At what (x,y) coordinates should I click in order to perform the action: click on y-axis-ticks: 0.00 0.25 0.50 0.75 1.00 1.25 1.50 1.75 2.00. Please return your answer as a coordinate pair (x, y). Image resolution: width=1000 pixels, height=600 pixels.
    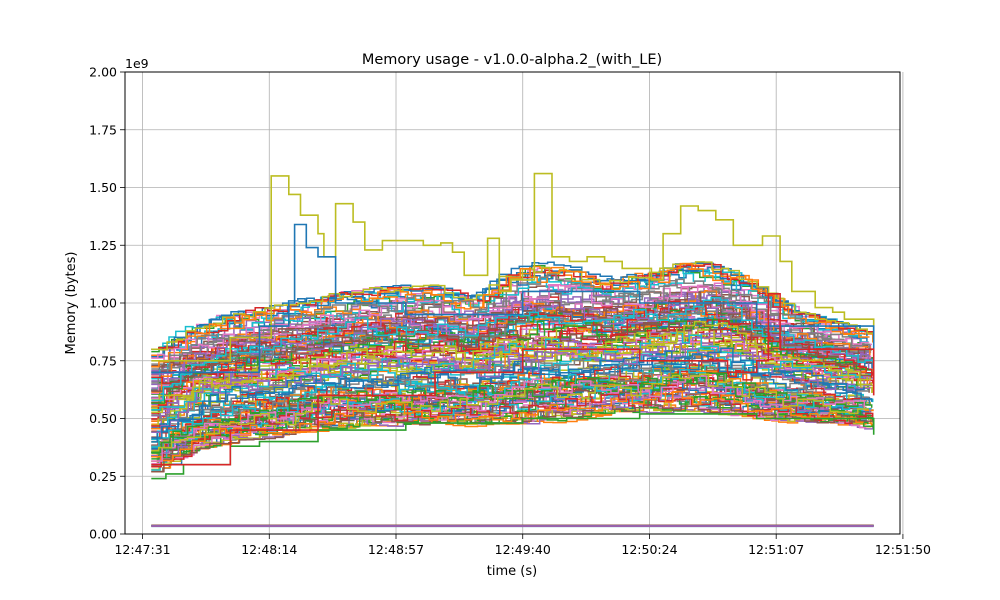
    Looking at the image, I should click on (107, 303).